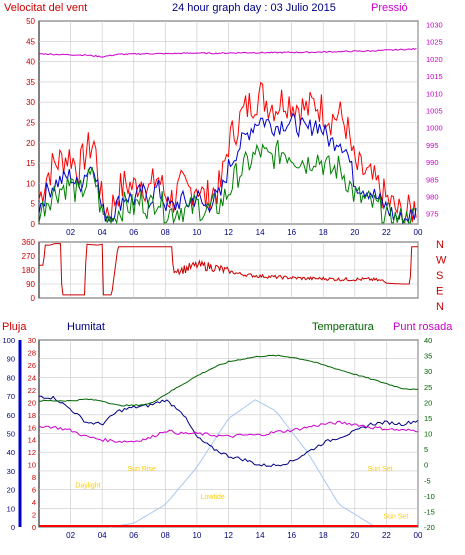 Image resolution: width=465 pixels, height=555 pixels. What do you see at coordinates (32, 440) in the screenshot?
I see `rain-y-tick-label: 14` at bounding box center [32, 440].